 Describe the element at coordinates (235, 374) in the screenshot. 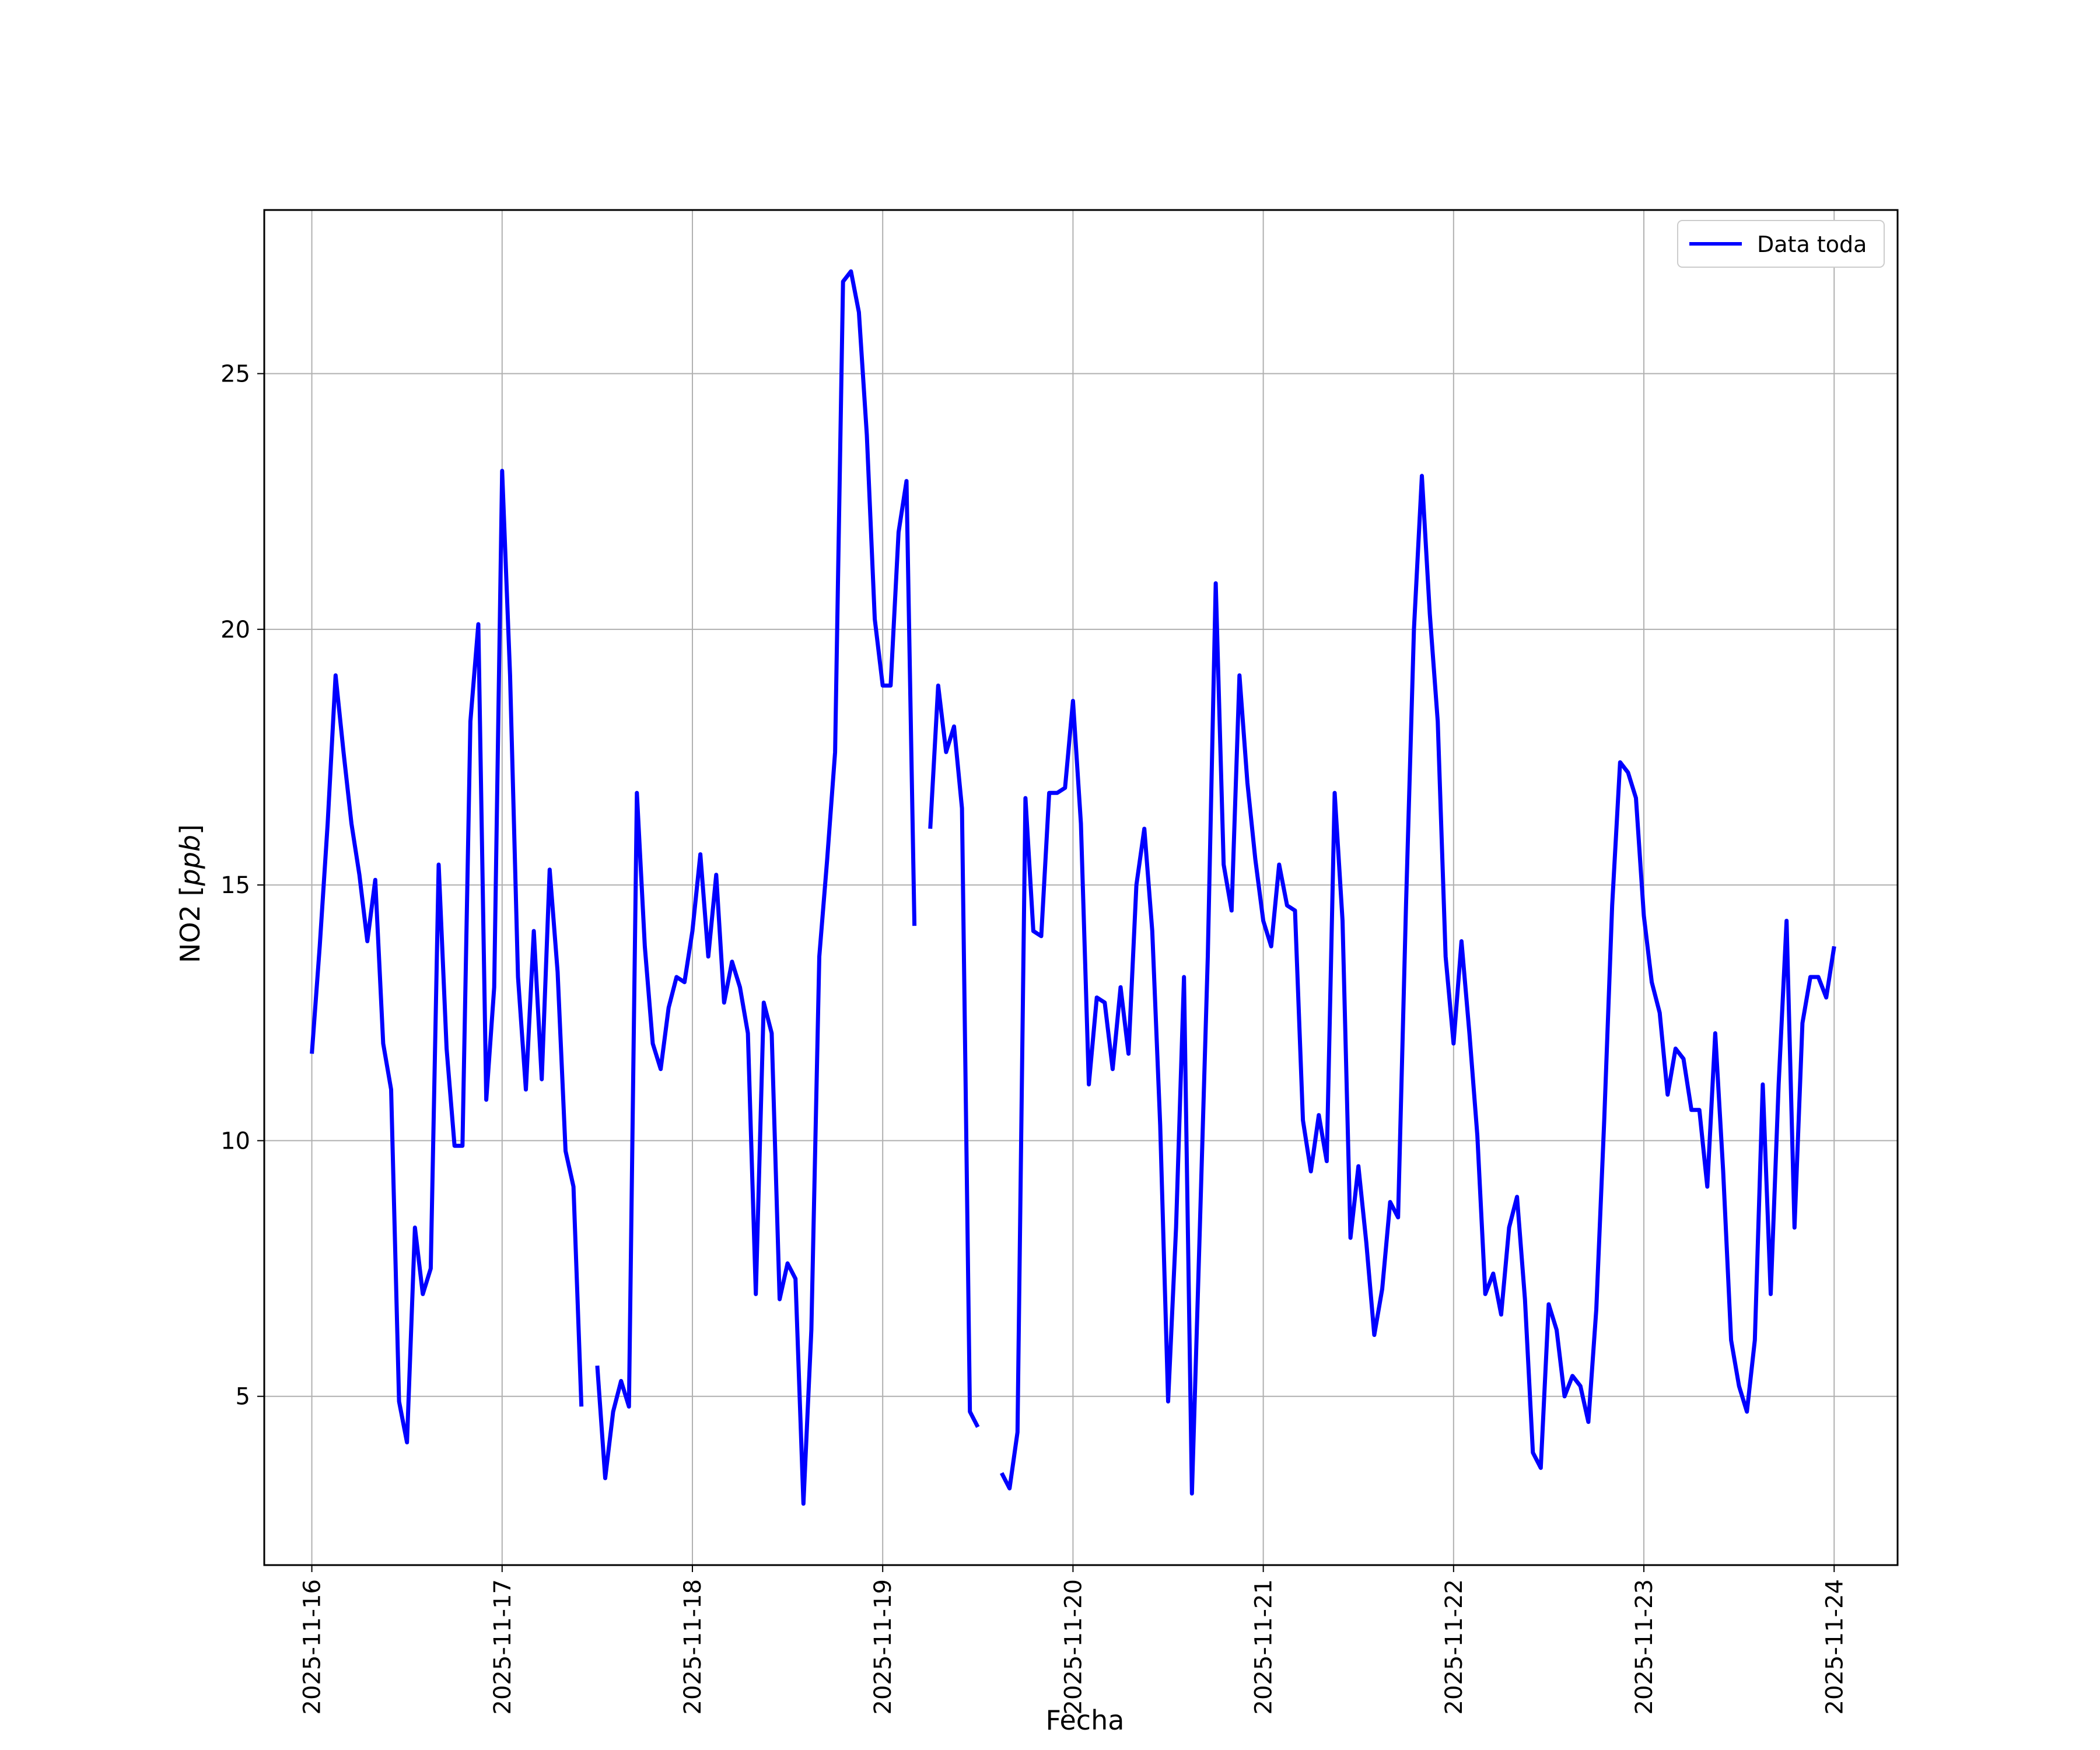

I see `y-tick-label: 25` at that location.